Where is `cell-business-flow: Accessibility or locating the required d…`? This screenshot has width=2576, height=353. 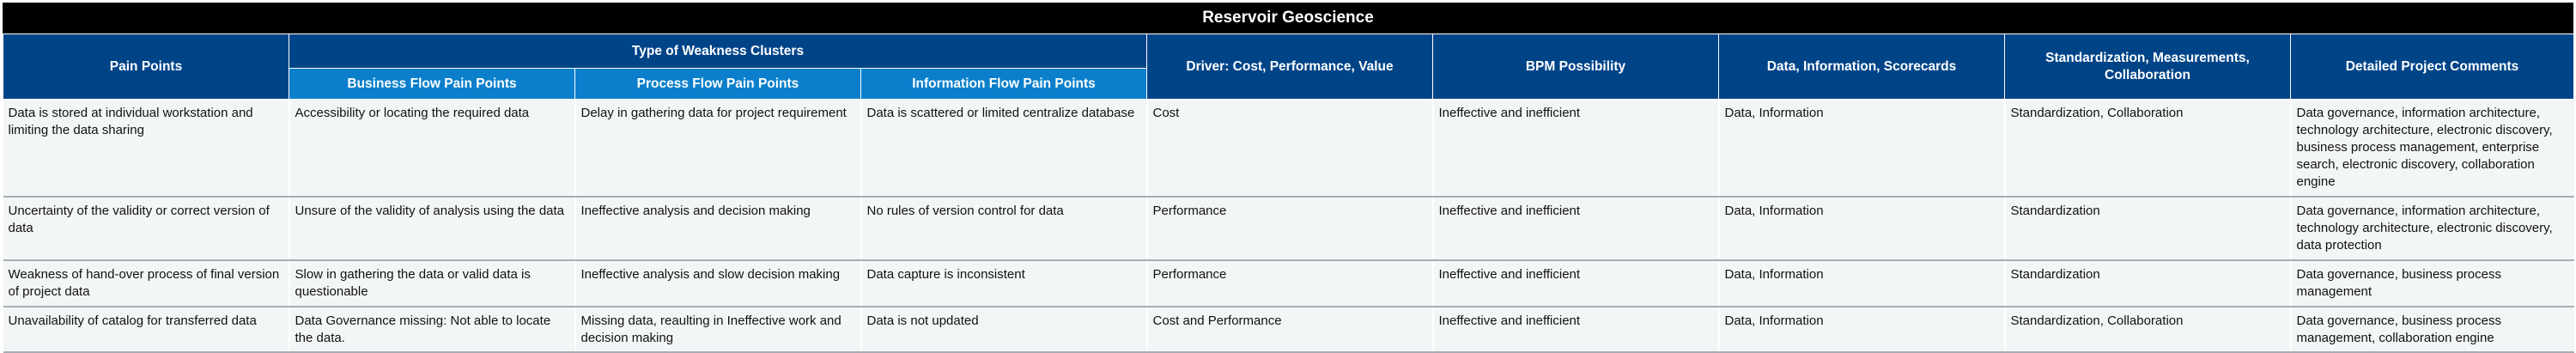 cell-business-flow: Accessibility or locating the required d… is located at coordinates (432, 148).